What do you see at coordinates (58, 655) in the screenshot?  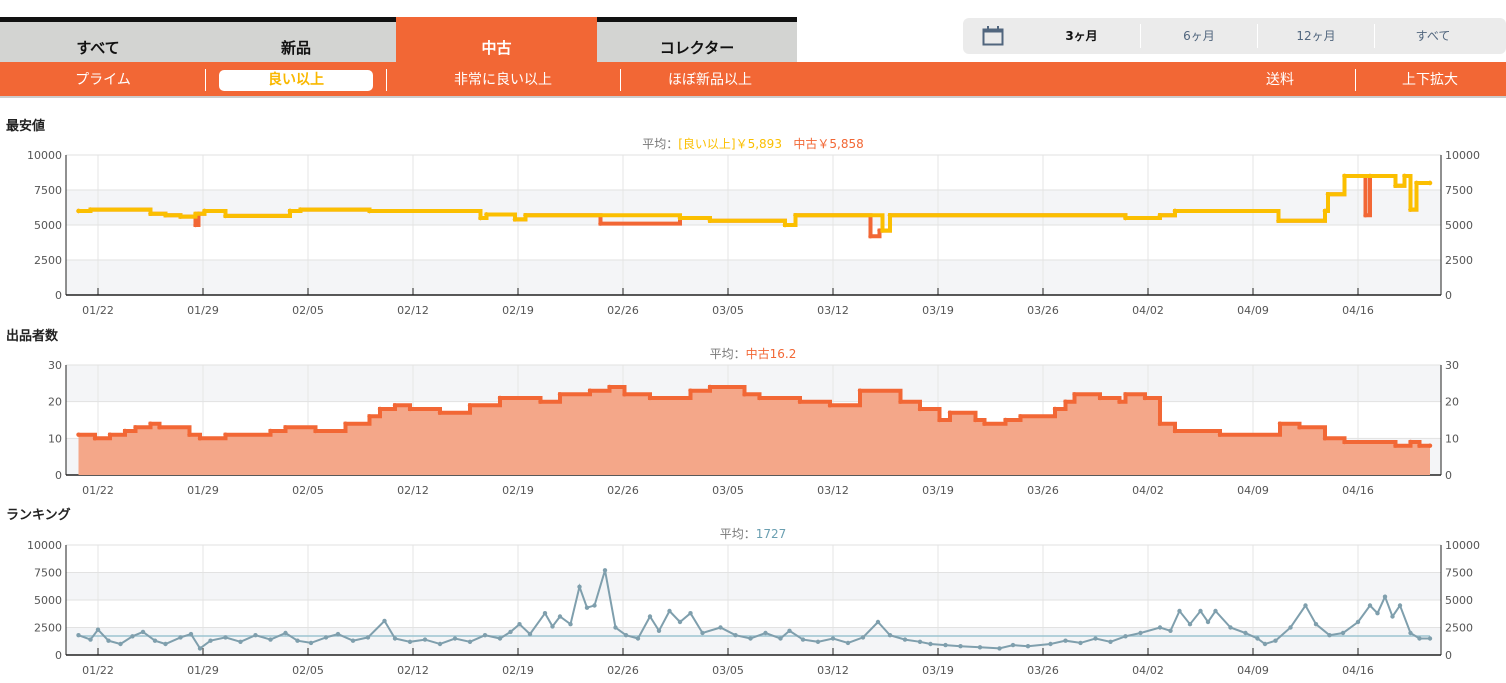 I see `y-tick-label: 0` at bounding box center [58, 655].